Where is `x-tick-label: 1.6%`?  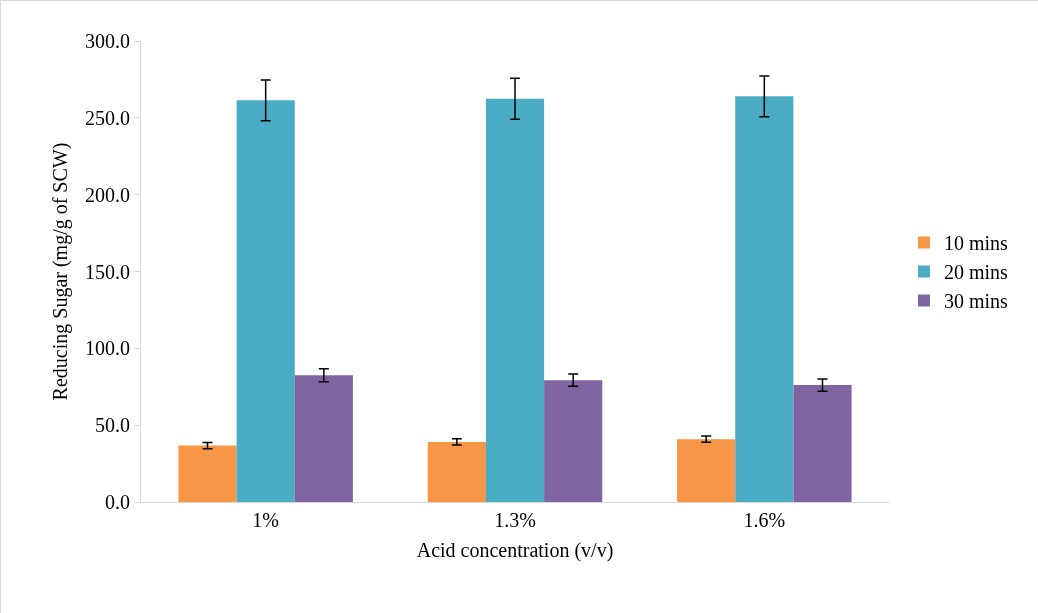 x-tick-label: 1.6% is located at coordinates (764, 520).